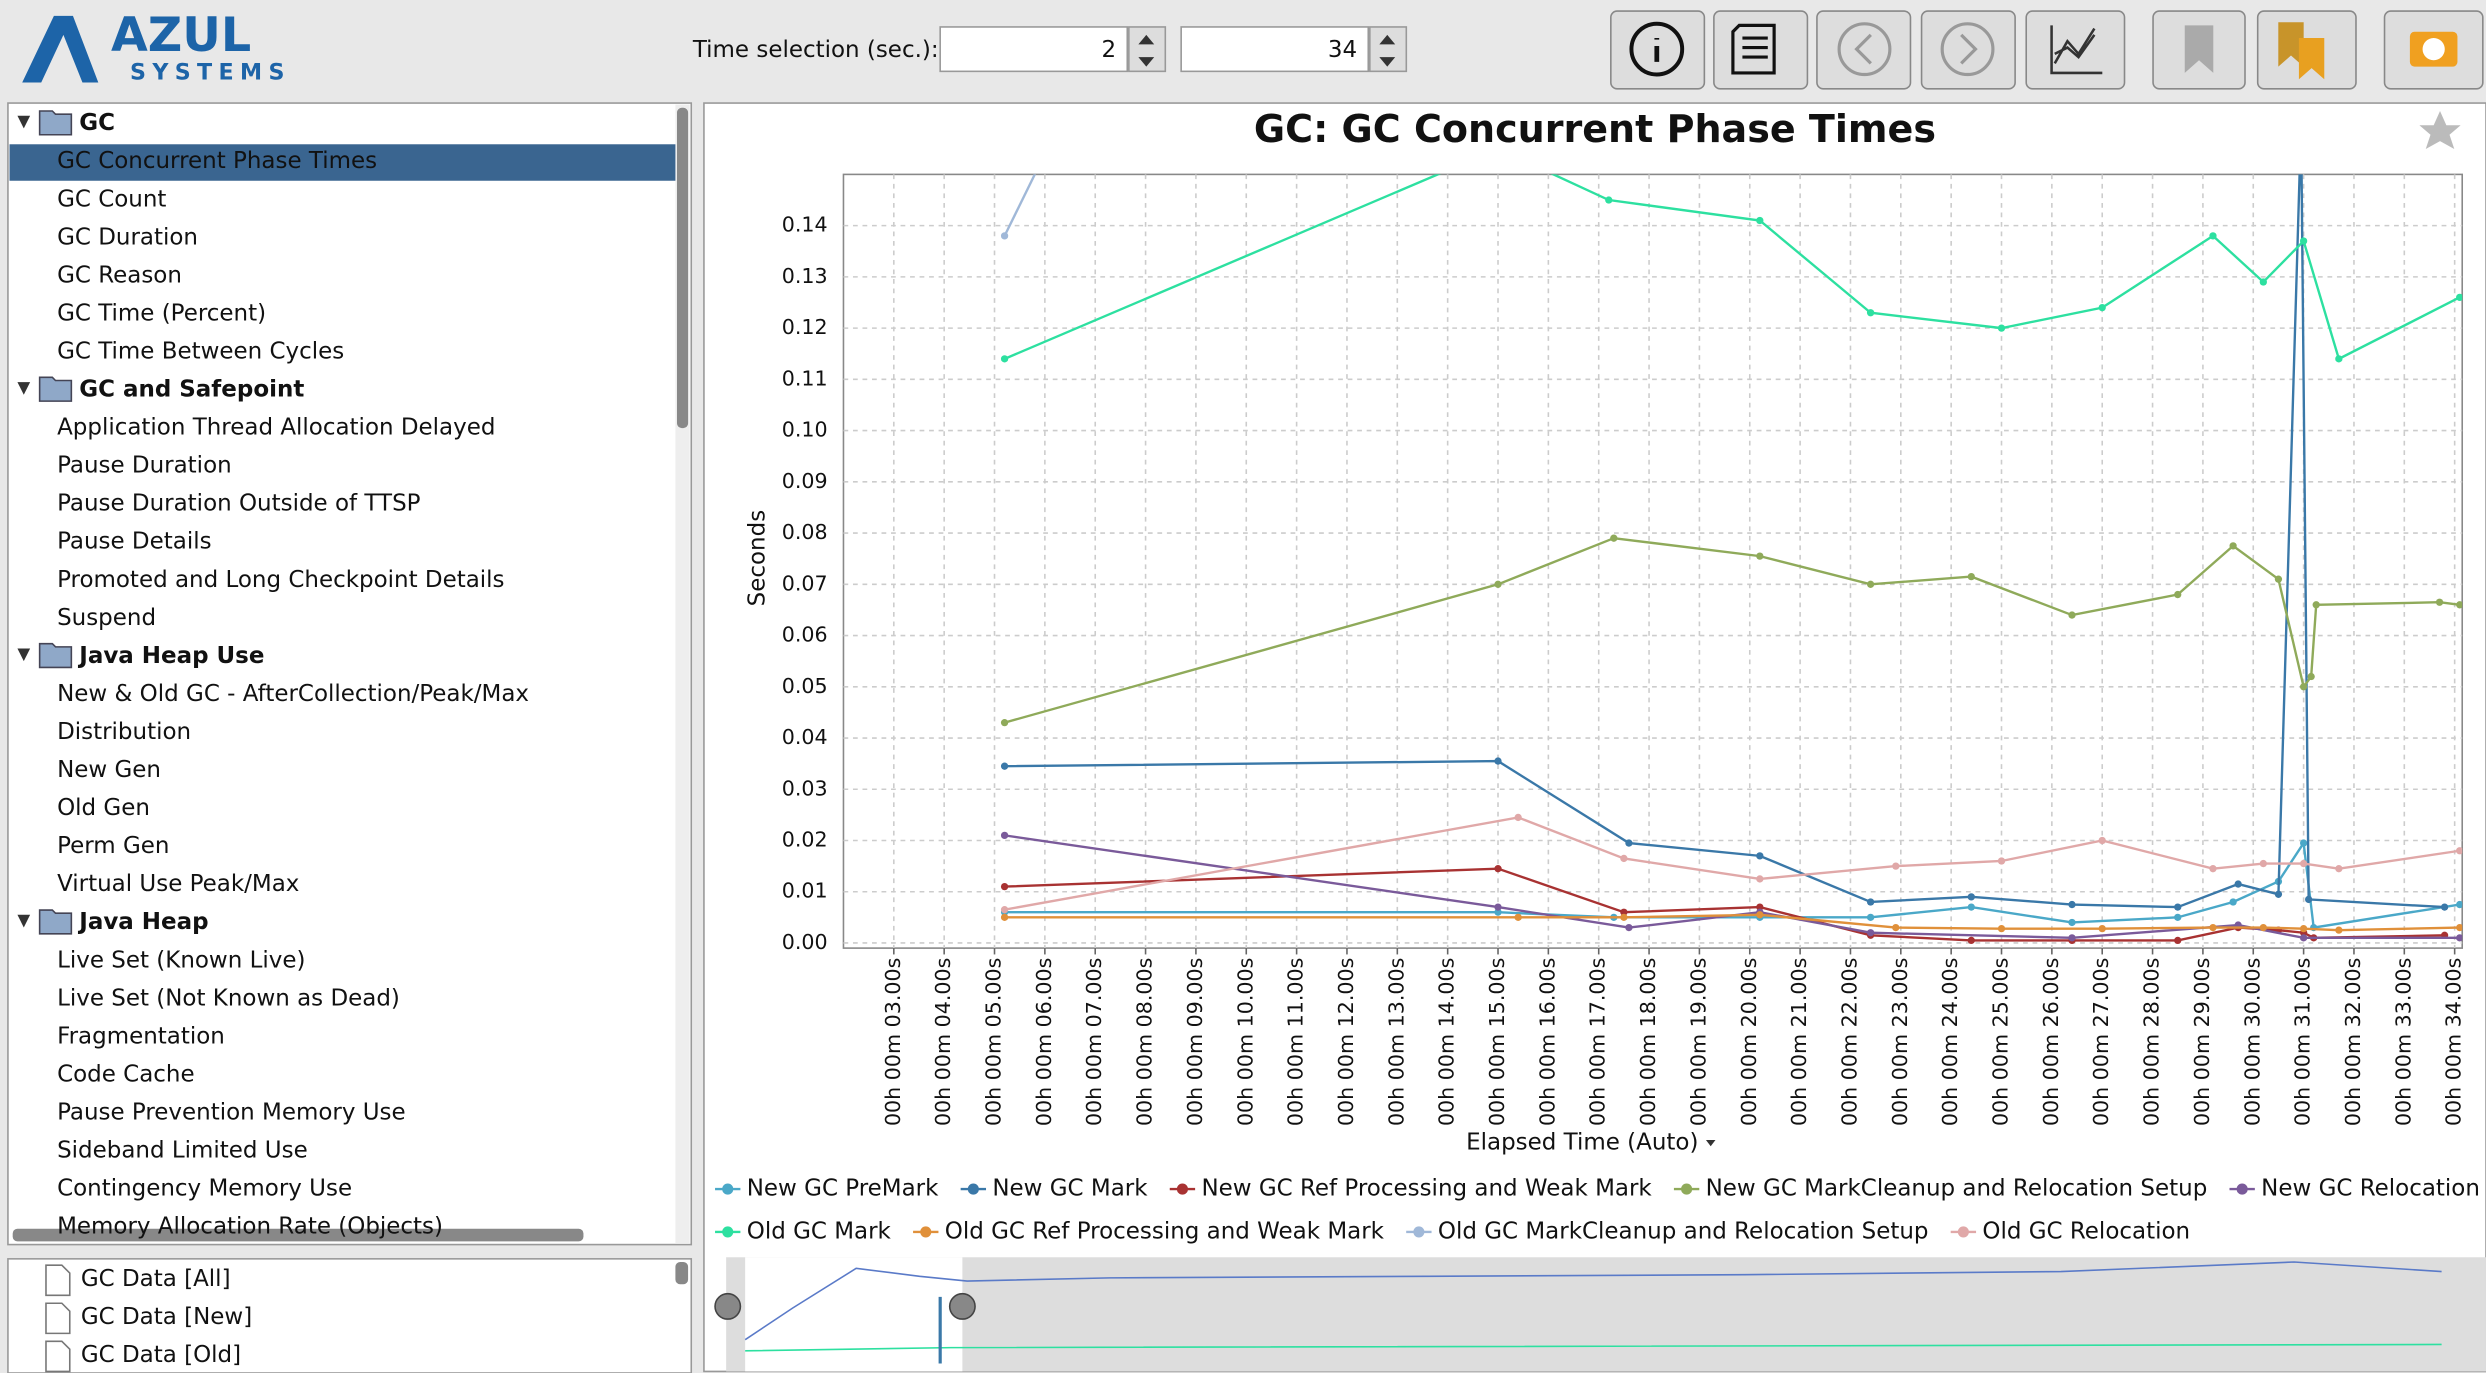  I want to click on x-axis-menu, so click(1710, 1143).